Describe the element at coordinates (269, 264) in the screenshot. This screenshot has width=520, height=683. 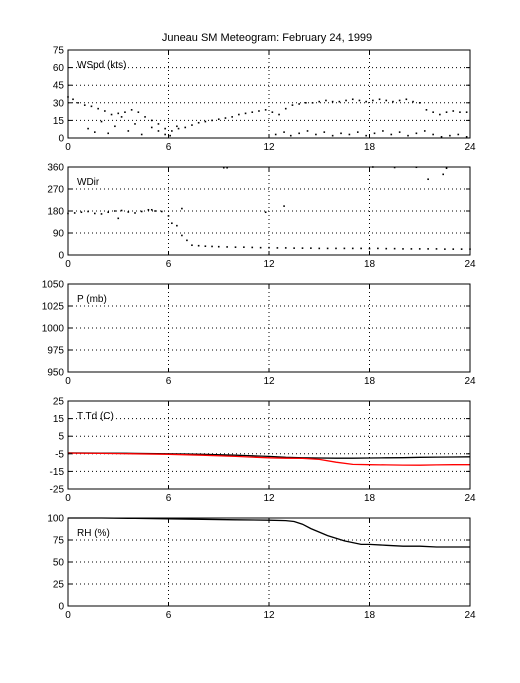
I see `x-tick-label: 12` at that location.